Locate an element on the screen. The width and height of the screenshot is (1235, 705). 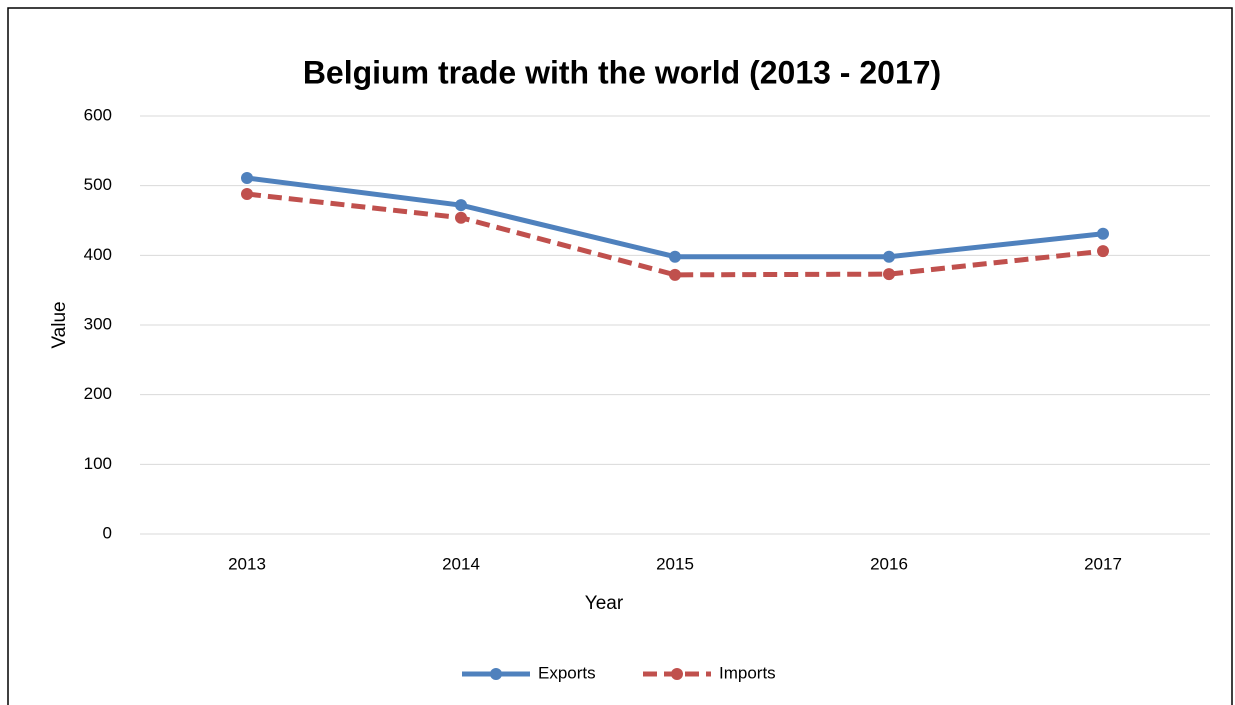
series-line is located at coordinates (675, 234).